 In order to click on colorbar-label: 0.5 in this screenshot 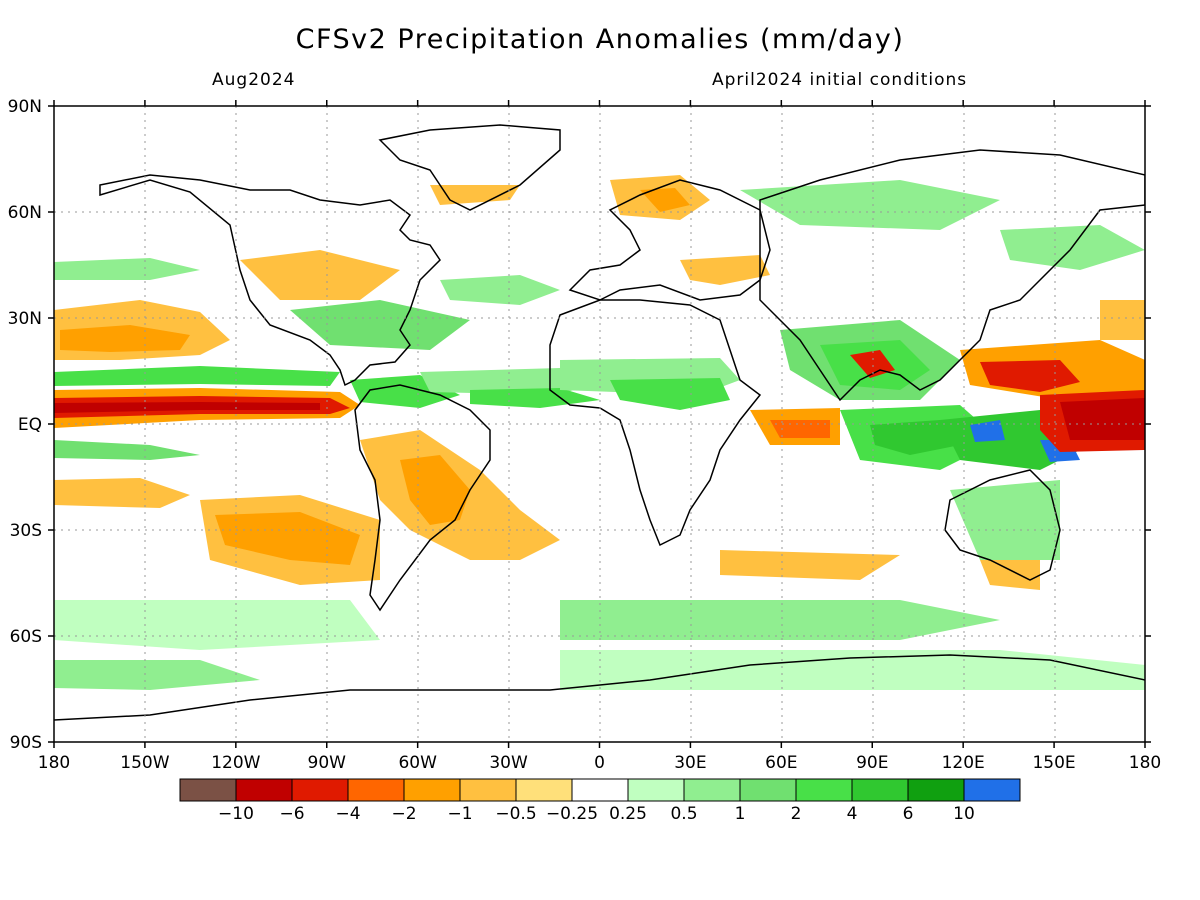, I will do `click(683, 814)`.